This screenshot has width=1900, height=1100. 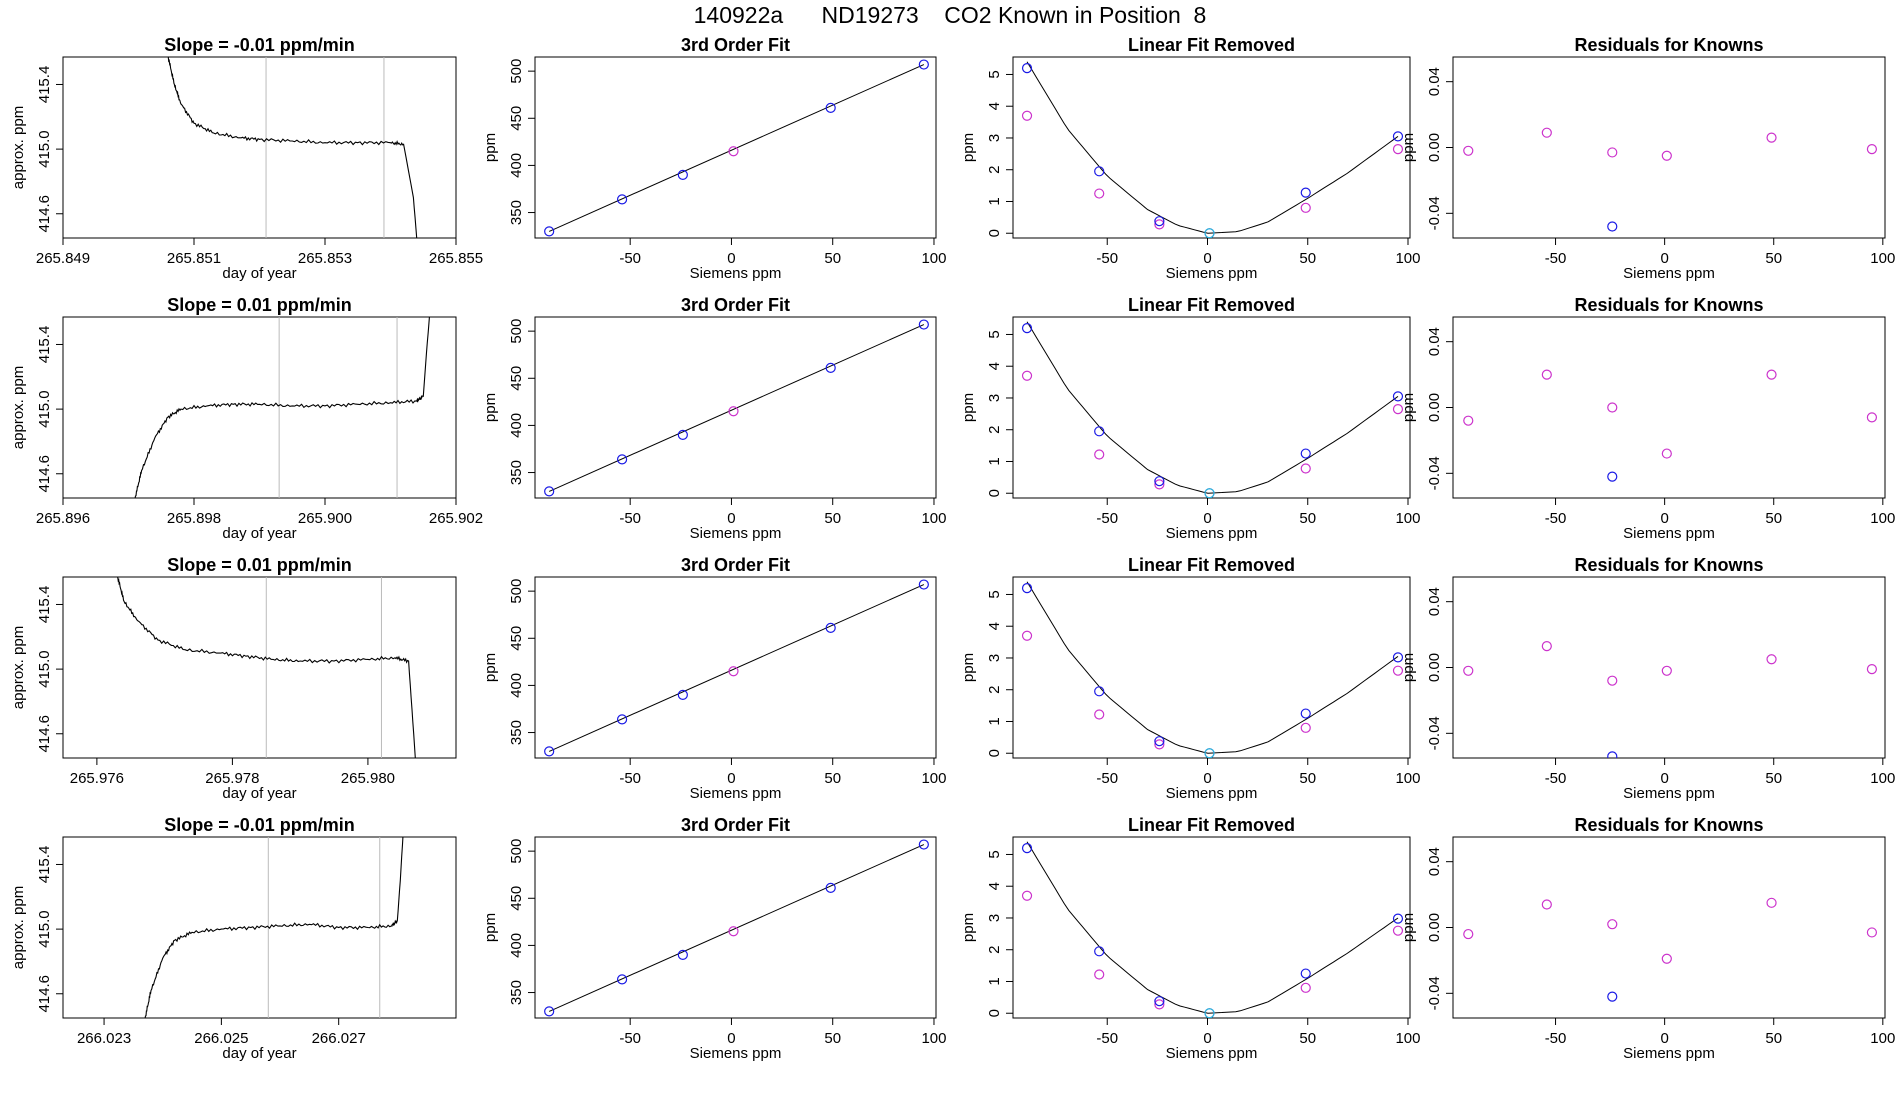 What do you see at coordinates (44, 929) in the screenshot?
I see `y-tick-label: 415.0` at bounding box center [44, 929].